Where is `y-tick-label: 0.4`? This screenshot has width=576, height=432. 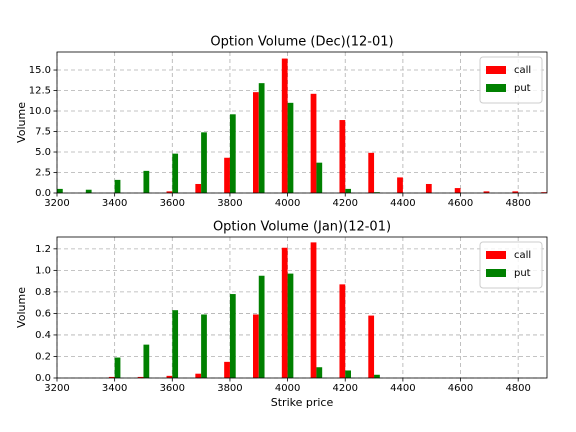 y-tick-label: 0.4 is located at coordinates (43, 335).